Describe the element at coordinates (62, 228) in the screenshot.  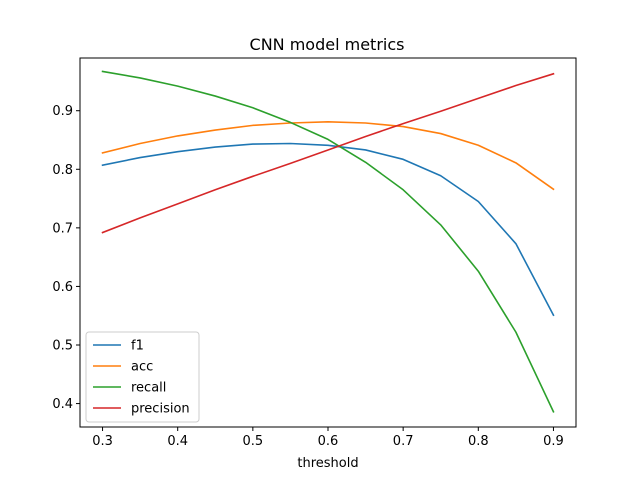
I see `y-tick-label: 0.7` at that location.